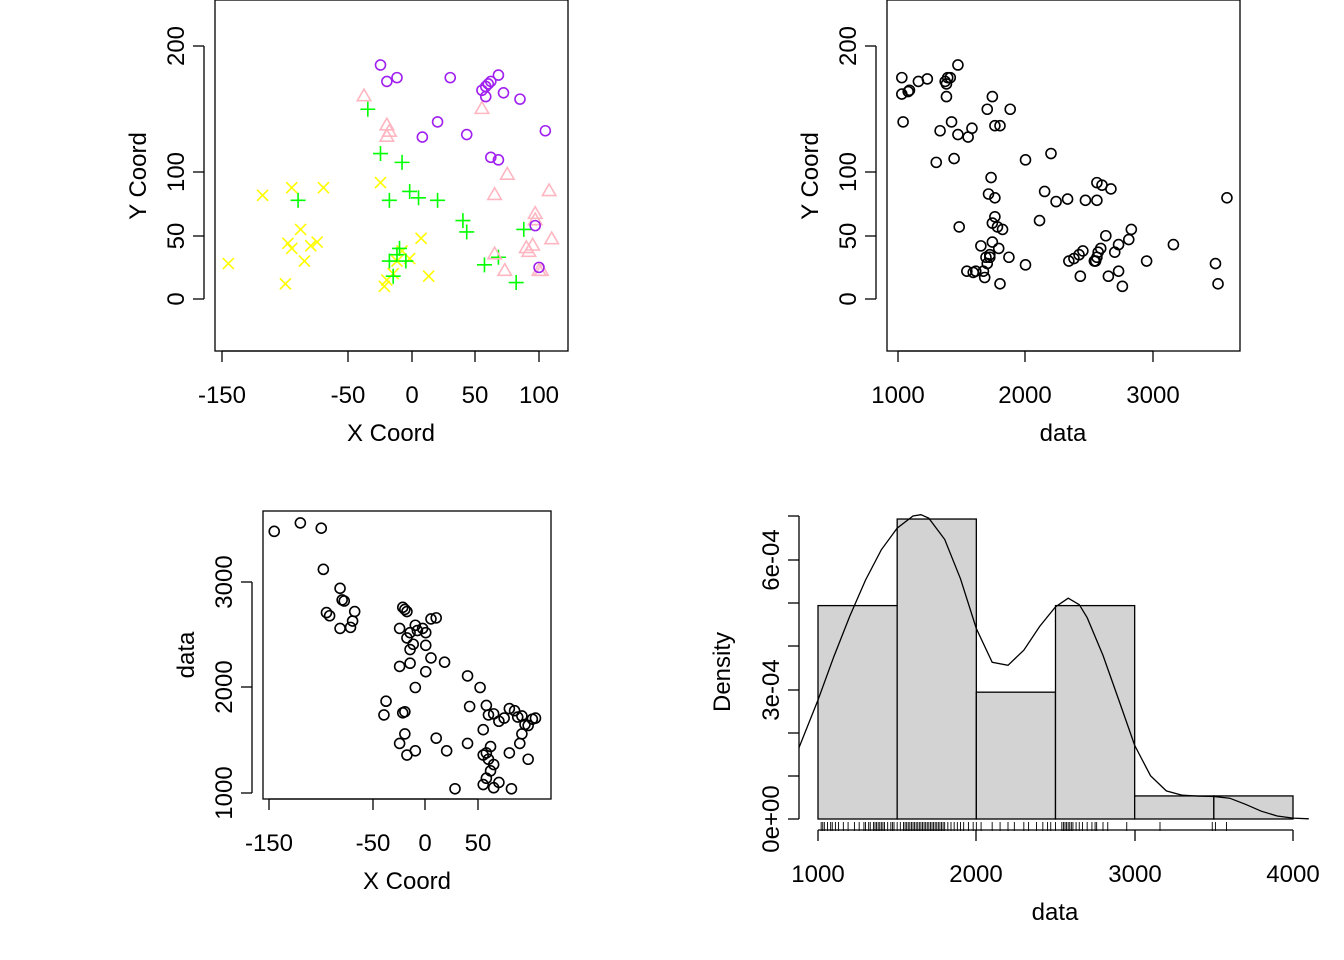  What do you see at coordinates (848, 166) in the screenshot?
I see `y-tick-labels: 0 50 100 200` at bounding box center [848, 166].